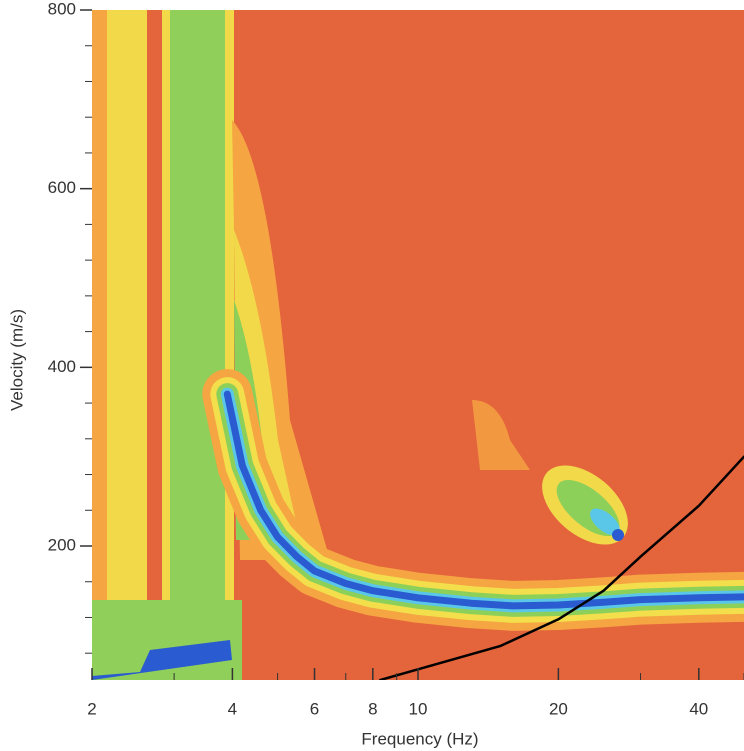 The image size is (744, 751). What do you see at coordinates (372, 708) in the screenshot?
I see `x-tick-label: 8` at bounding box center [372, 708].